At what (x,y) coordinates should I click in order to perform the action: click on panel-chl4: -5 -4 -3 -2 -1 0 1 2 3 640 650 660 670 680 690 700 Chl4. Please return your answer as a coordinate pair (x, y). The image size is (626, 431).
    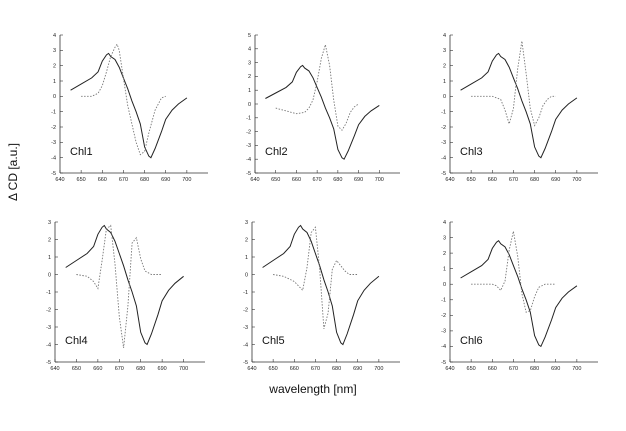
    Looking at the image, I should click on (125, 296).